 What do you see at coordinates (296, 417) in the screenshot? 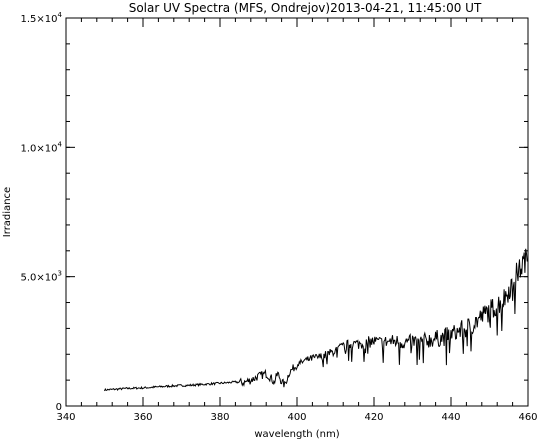
I see `x-tick-label: 400` at bounding box center [296, 417].